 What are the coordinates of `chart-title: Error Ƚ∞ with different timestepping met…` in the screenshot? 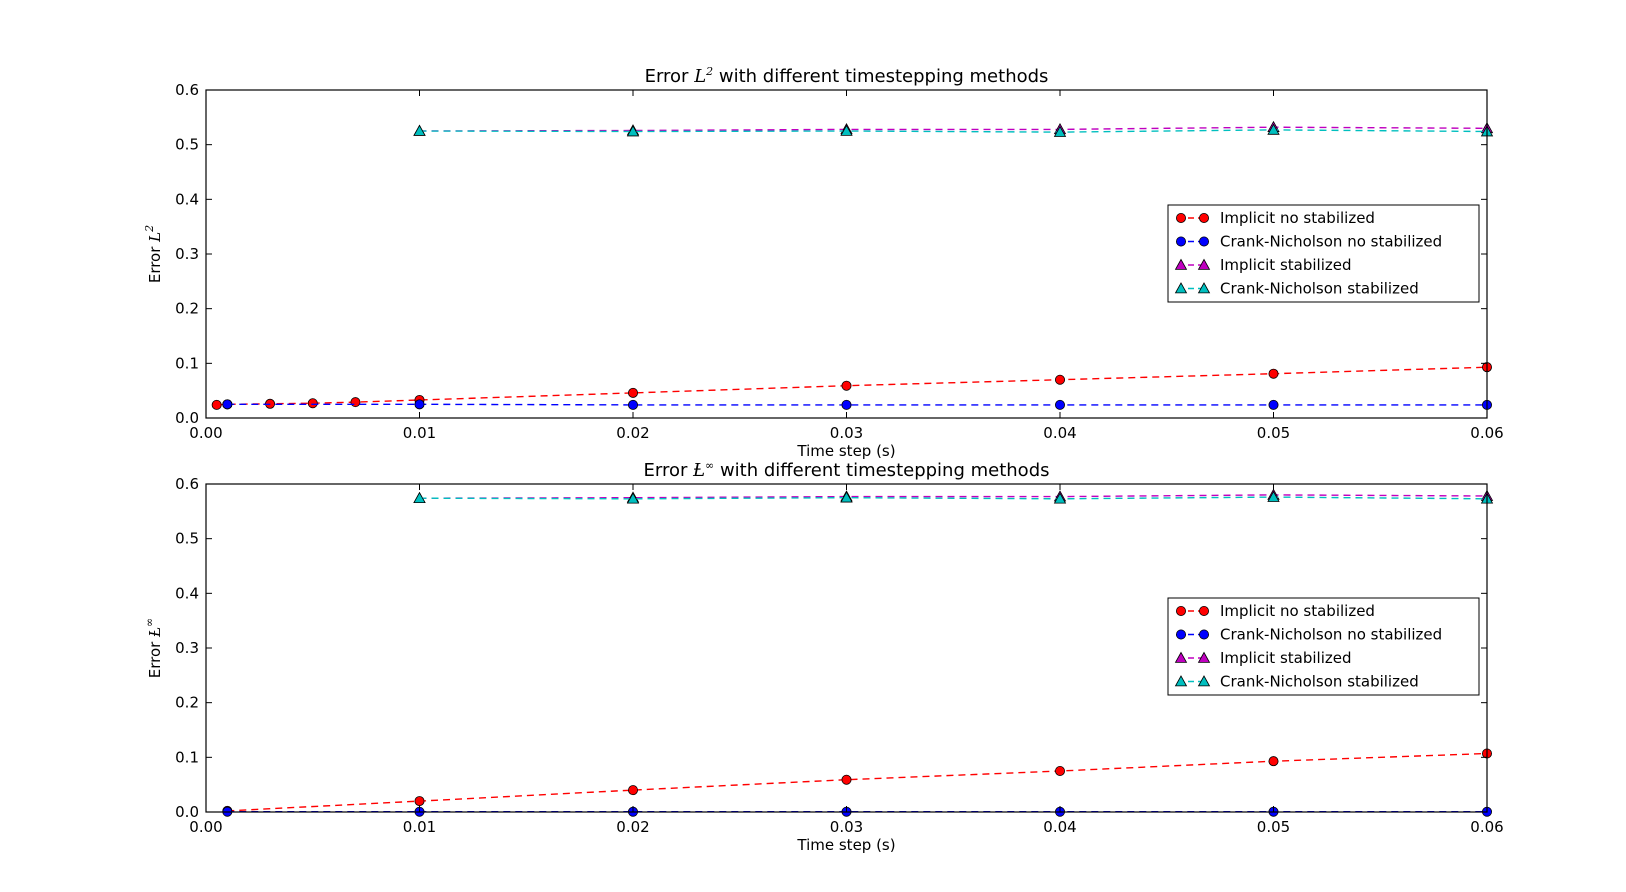 It's located at (846, 470).